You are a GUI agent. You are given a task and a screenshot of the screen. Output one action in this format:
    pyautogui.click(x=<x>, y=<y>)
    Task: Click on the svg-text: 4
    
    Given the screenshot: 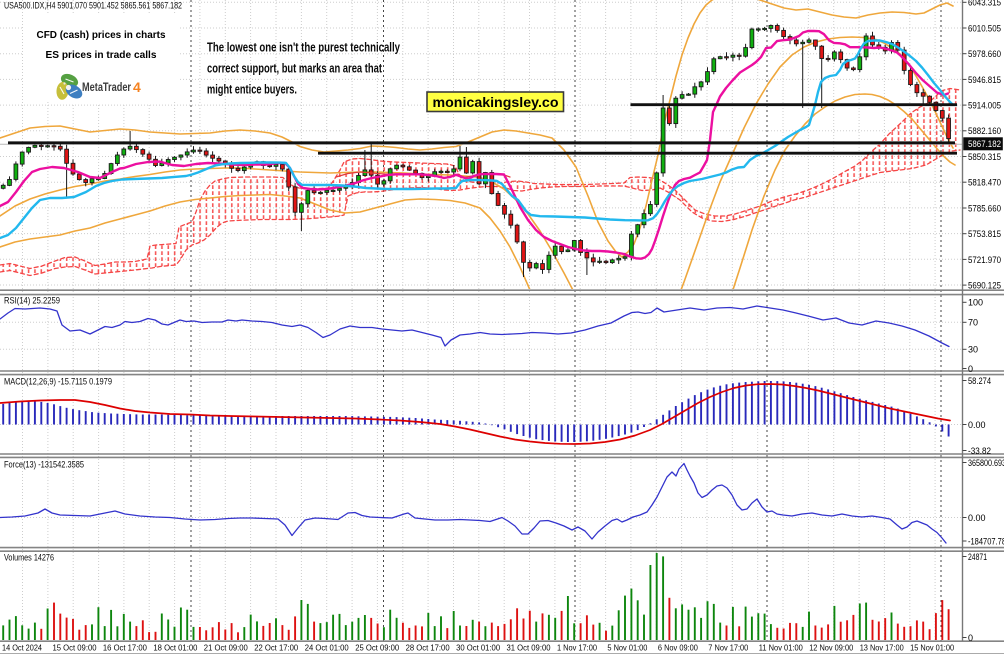 What is the action you would take?
    pyautogui.click(x=137, y=87)
    